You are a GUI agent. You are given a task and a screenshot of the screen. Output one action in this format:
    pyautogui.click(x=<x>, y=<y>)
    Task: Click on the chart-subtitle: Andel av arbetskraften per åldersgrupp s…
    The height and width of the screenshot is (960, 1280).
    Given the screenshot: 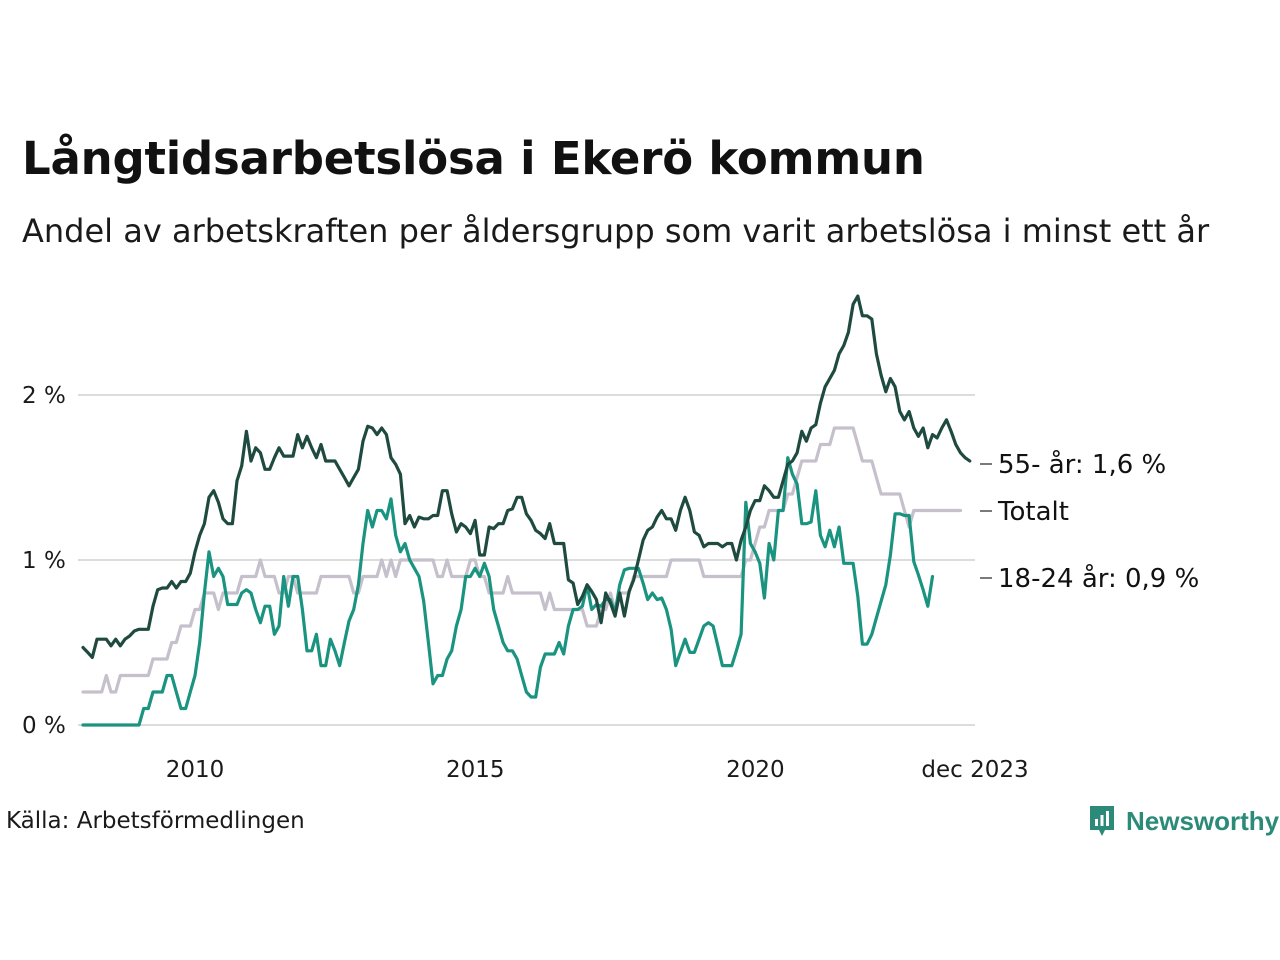 What is the action you would take?
    pyautogui.click(x=616, y=231)
    